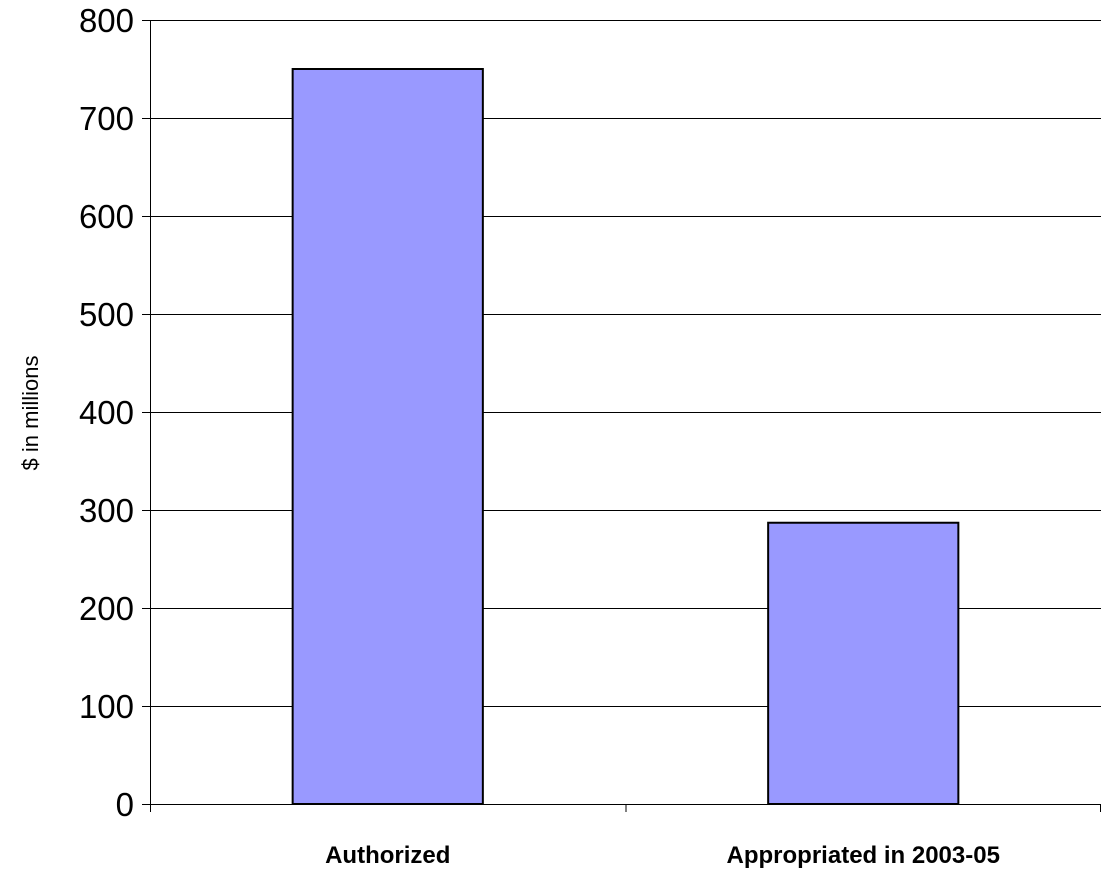  Describe the element at coordinates (106, 216) in the screenshot. I see `y-tick-label: 600` at that location.